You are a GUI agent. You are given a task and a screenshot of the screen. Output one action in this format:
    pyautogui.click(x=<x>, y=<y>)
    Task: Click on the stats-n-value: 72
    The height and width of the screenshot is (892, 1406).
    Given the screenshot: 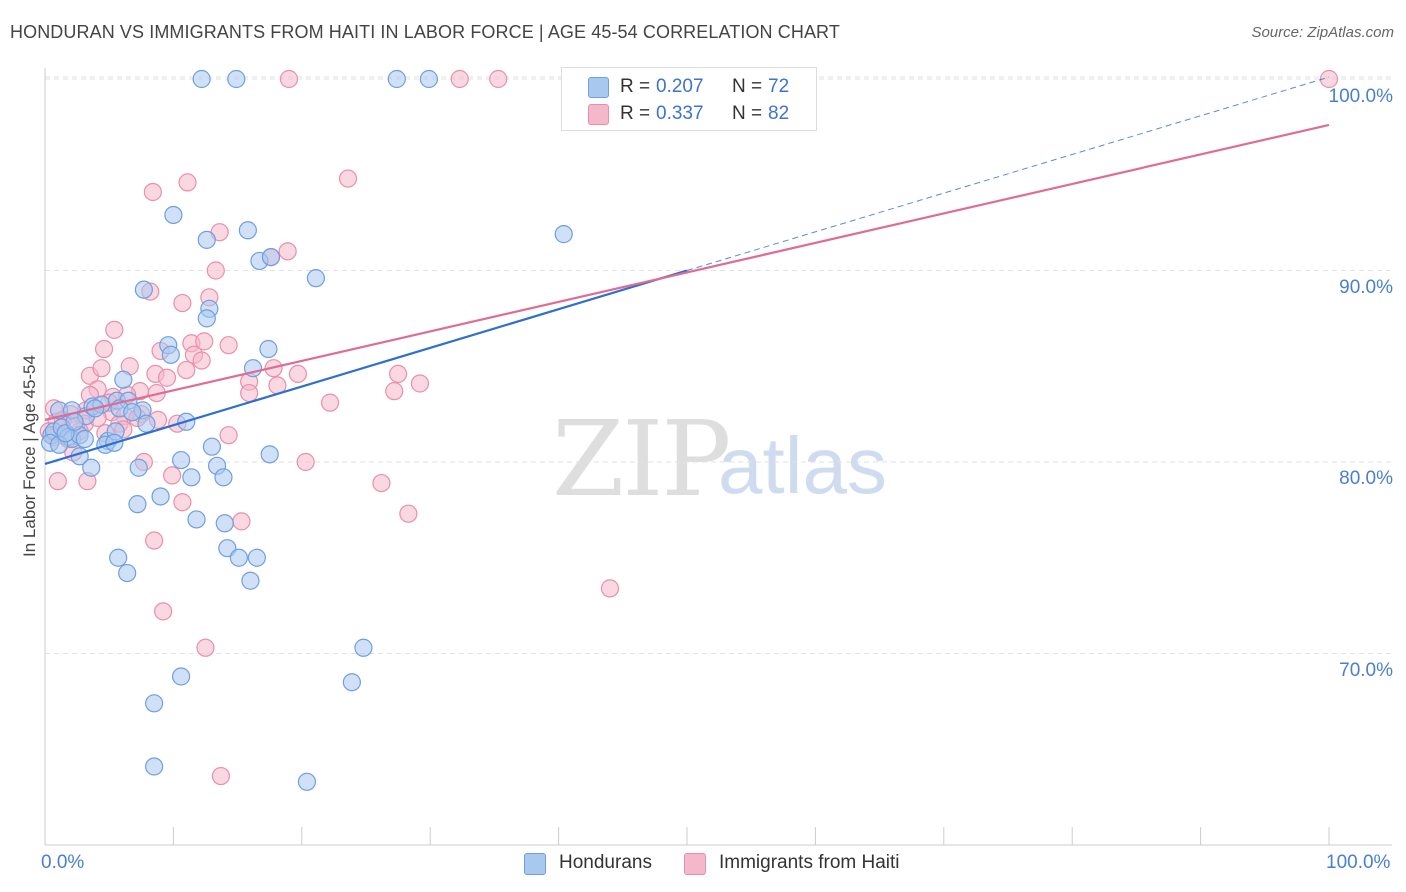 What is the action you would take?
    pyautogui.click(x=779, y=86)
    